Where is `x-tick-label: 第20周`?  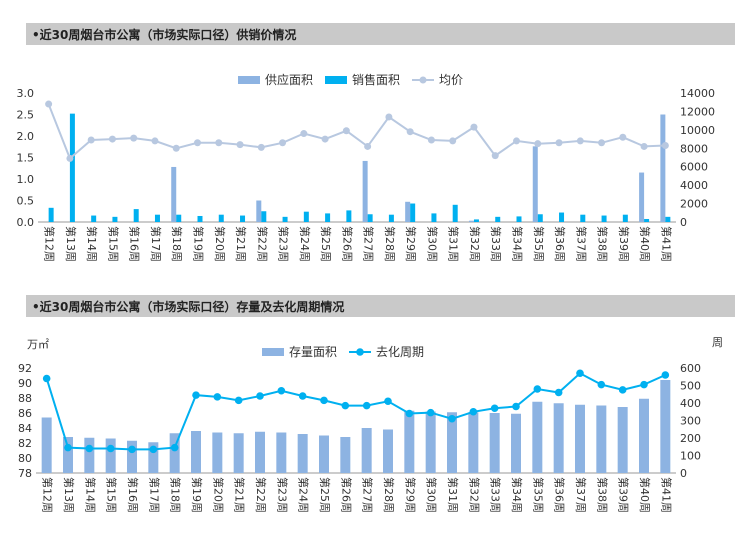 x-tick-label: 第20周 is located at coordinates (220, 244).